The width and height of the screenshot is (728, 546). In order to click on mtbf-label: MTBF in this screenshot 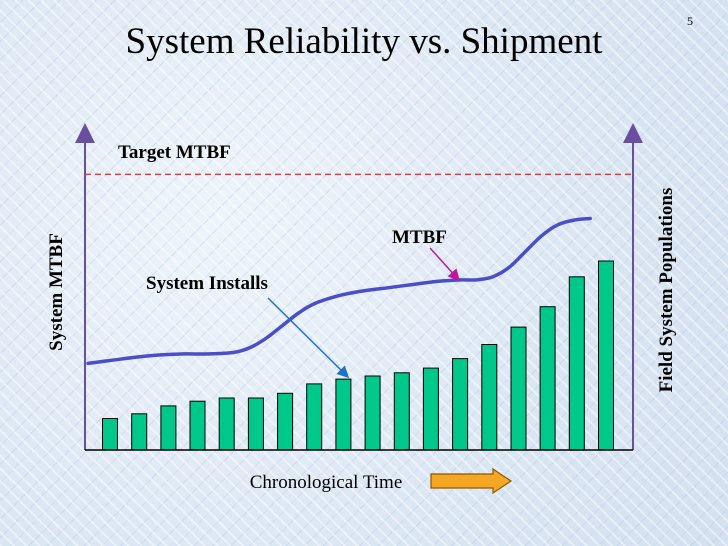, I will do `click(419, 237)`.